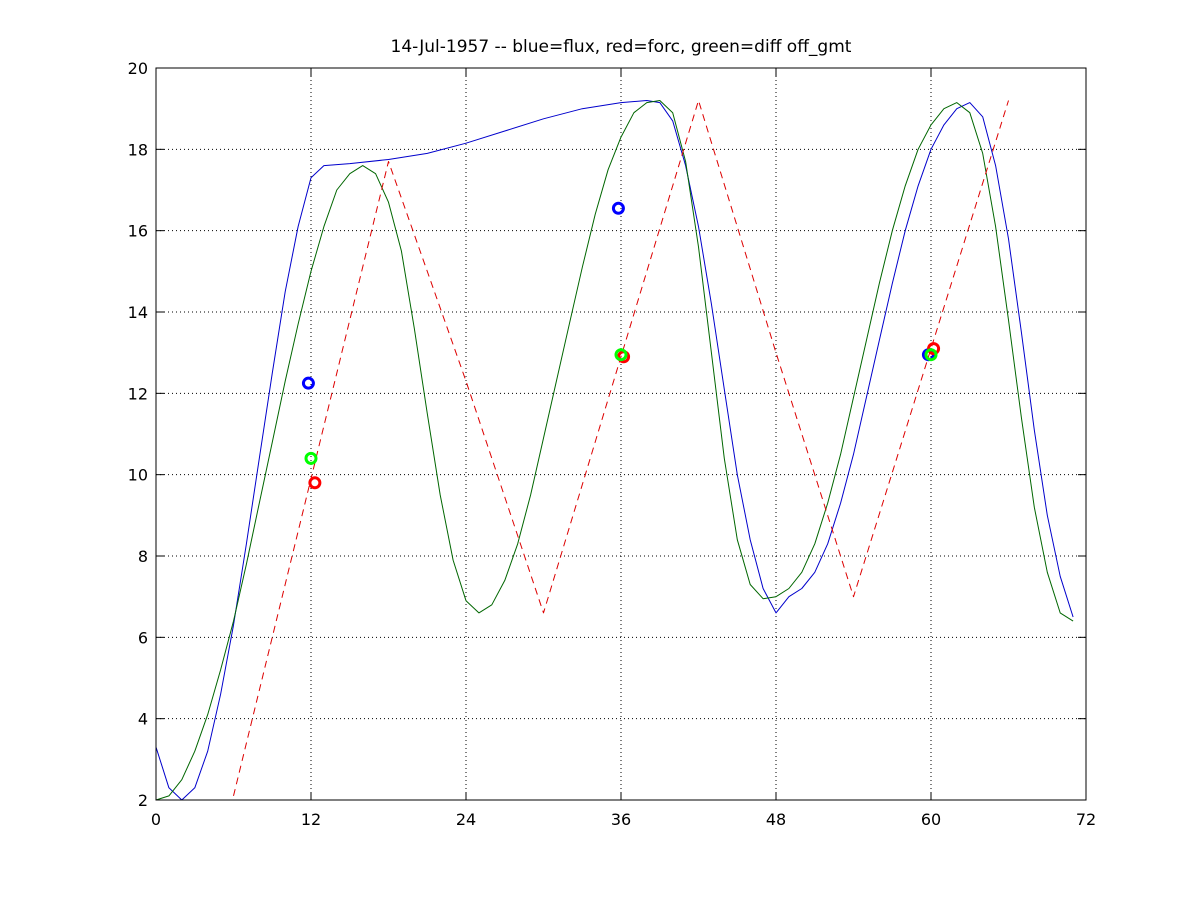 This screenshot has width=1200, height=900. What do you see at coordinates (931, 819) in the screenshot?
I see `x-tick-label: 60` at bounding box center [931, 819].